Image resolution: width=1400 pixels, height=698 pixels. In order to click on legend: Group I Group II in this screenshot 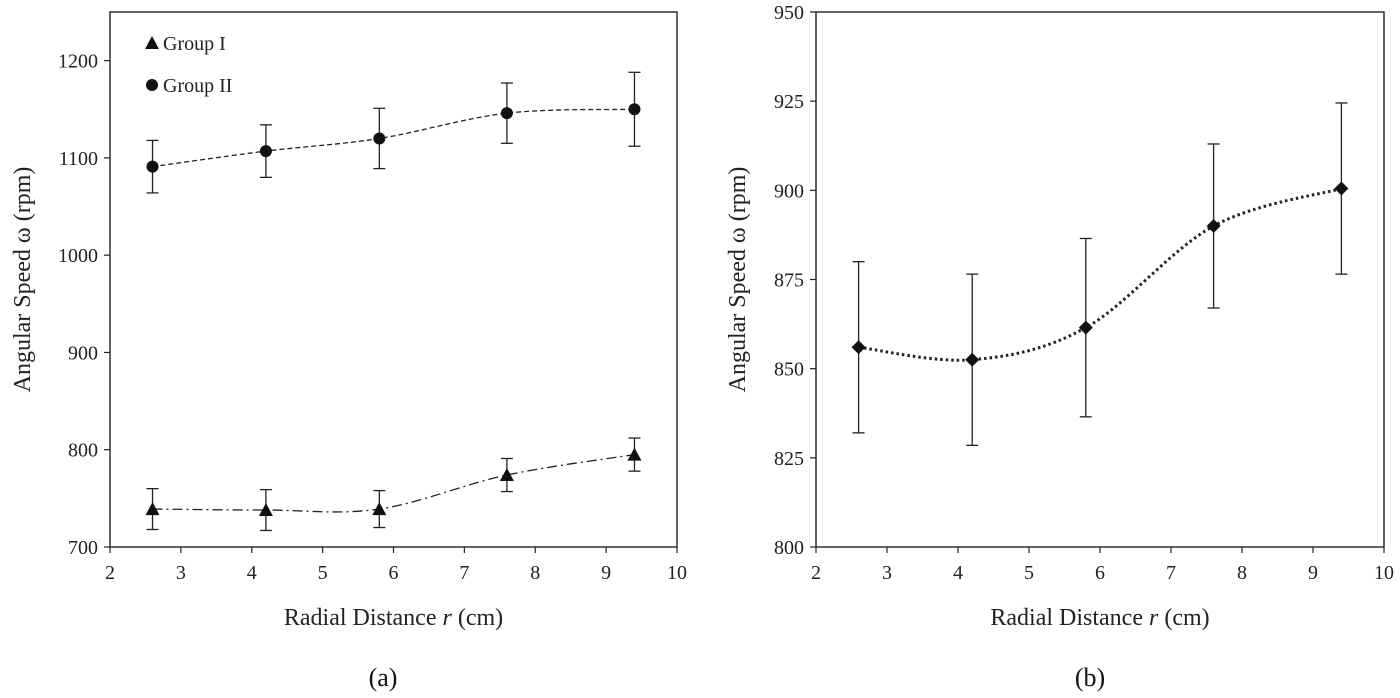, I will do `click(188, 65)`.